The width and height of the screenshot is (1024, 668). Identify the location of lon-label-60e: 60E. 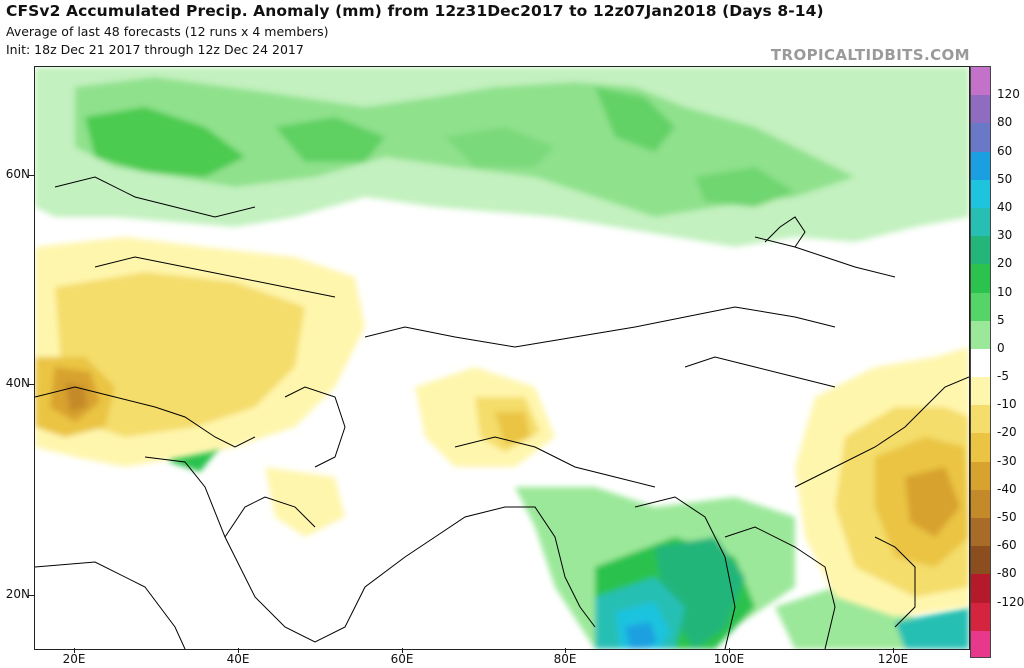
(402, 659).